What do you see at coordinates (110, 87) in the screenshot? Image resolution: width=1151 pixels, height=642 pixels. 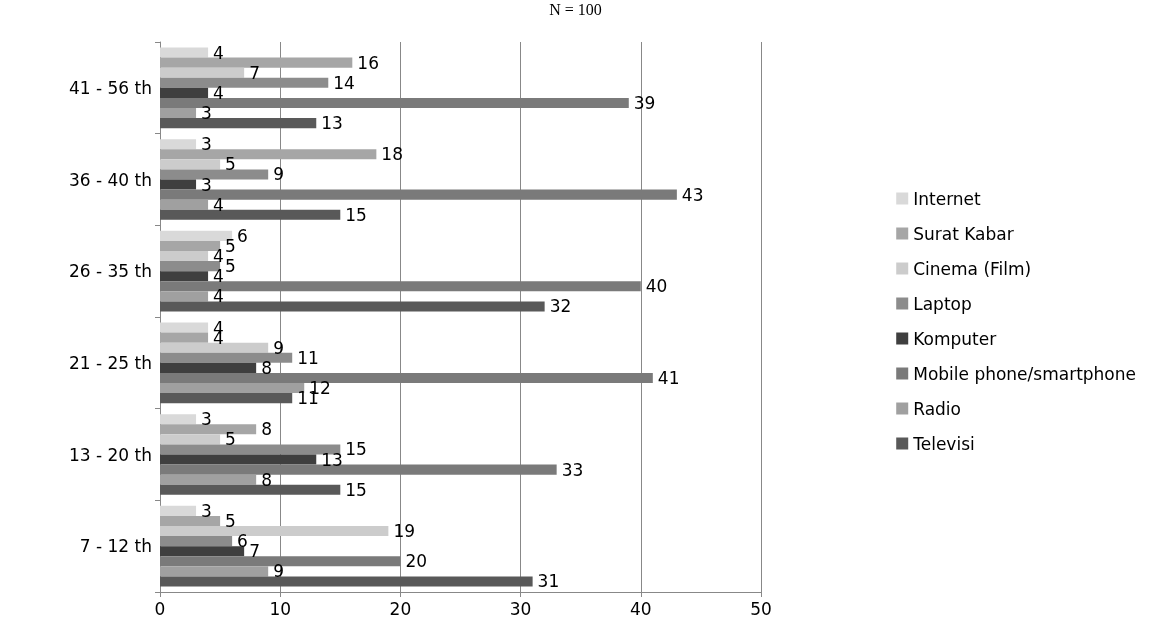 I see `y-tick-label: 41 - 56 th` at bounding box center [110, 87].